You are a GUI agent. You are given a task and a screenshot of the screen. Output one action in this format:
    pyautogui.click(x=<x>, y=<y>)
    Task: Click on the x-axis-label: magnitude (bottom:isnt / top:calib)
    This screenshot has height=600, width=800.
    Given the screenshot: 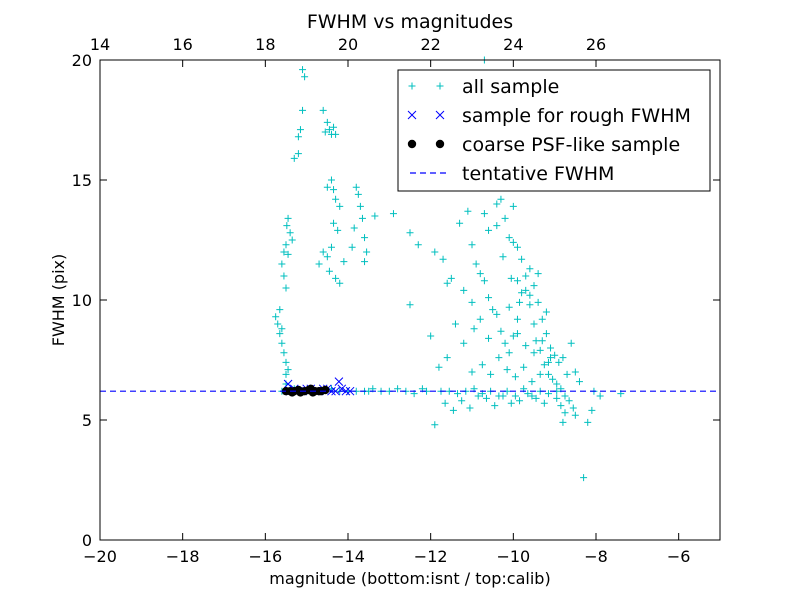 What is the action you would take?
    pyautogui.click(x=409, y=578)
    